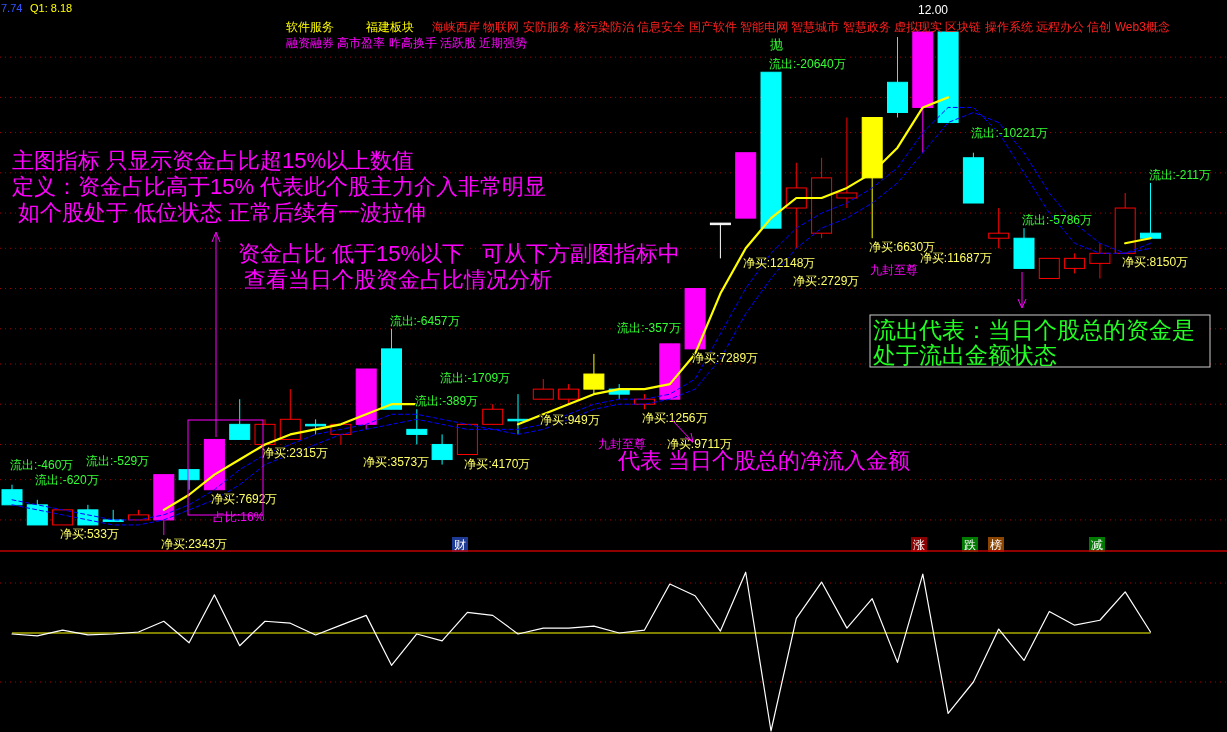  What do you see at coordinates (424, 320) in the screenshot?
I see `text: 流出:-6457万` at bounding box center [424, 320].